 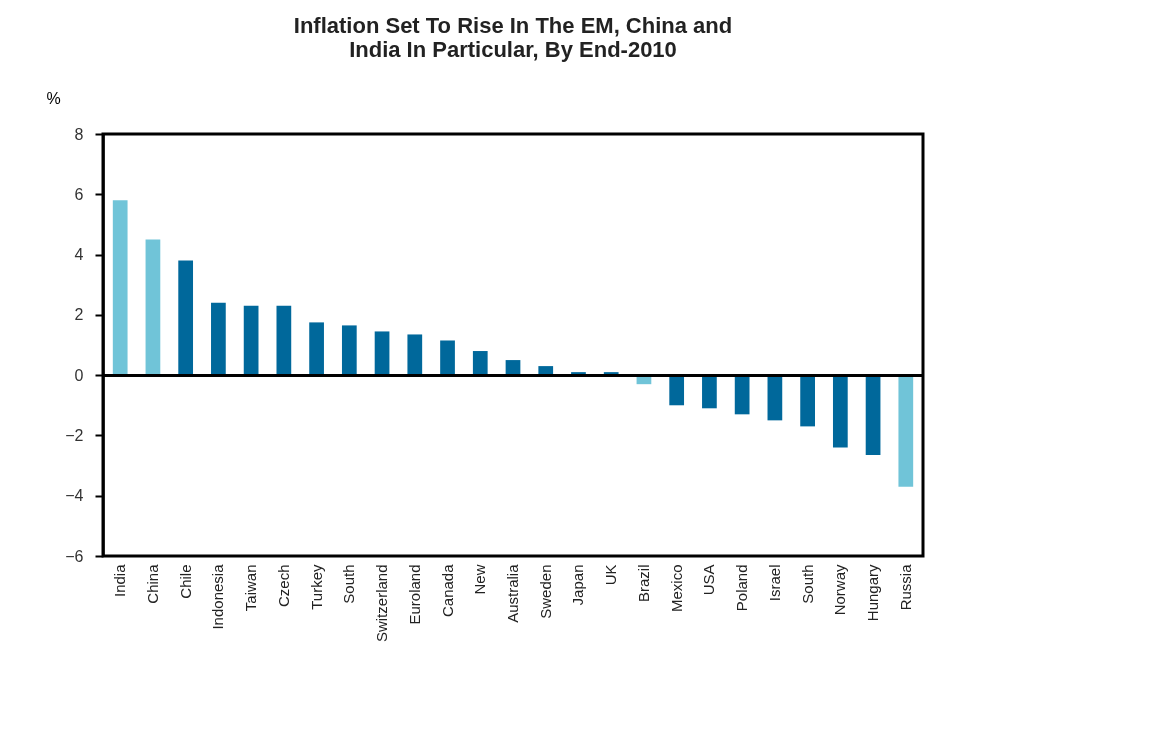 What do you see at coordinates (512, 593) in the screenshot?
I see `x-tick-label: Australia` at bounding box center [512, 593].